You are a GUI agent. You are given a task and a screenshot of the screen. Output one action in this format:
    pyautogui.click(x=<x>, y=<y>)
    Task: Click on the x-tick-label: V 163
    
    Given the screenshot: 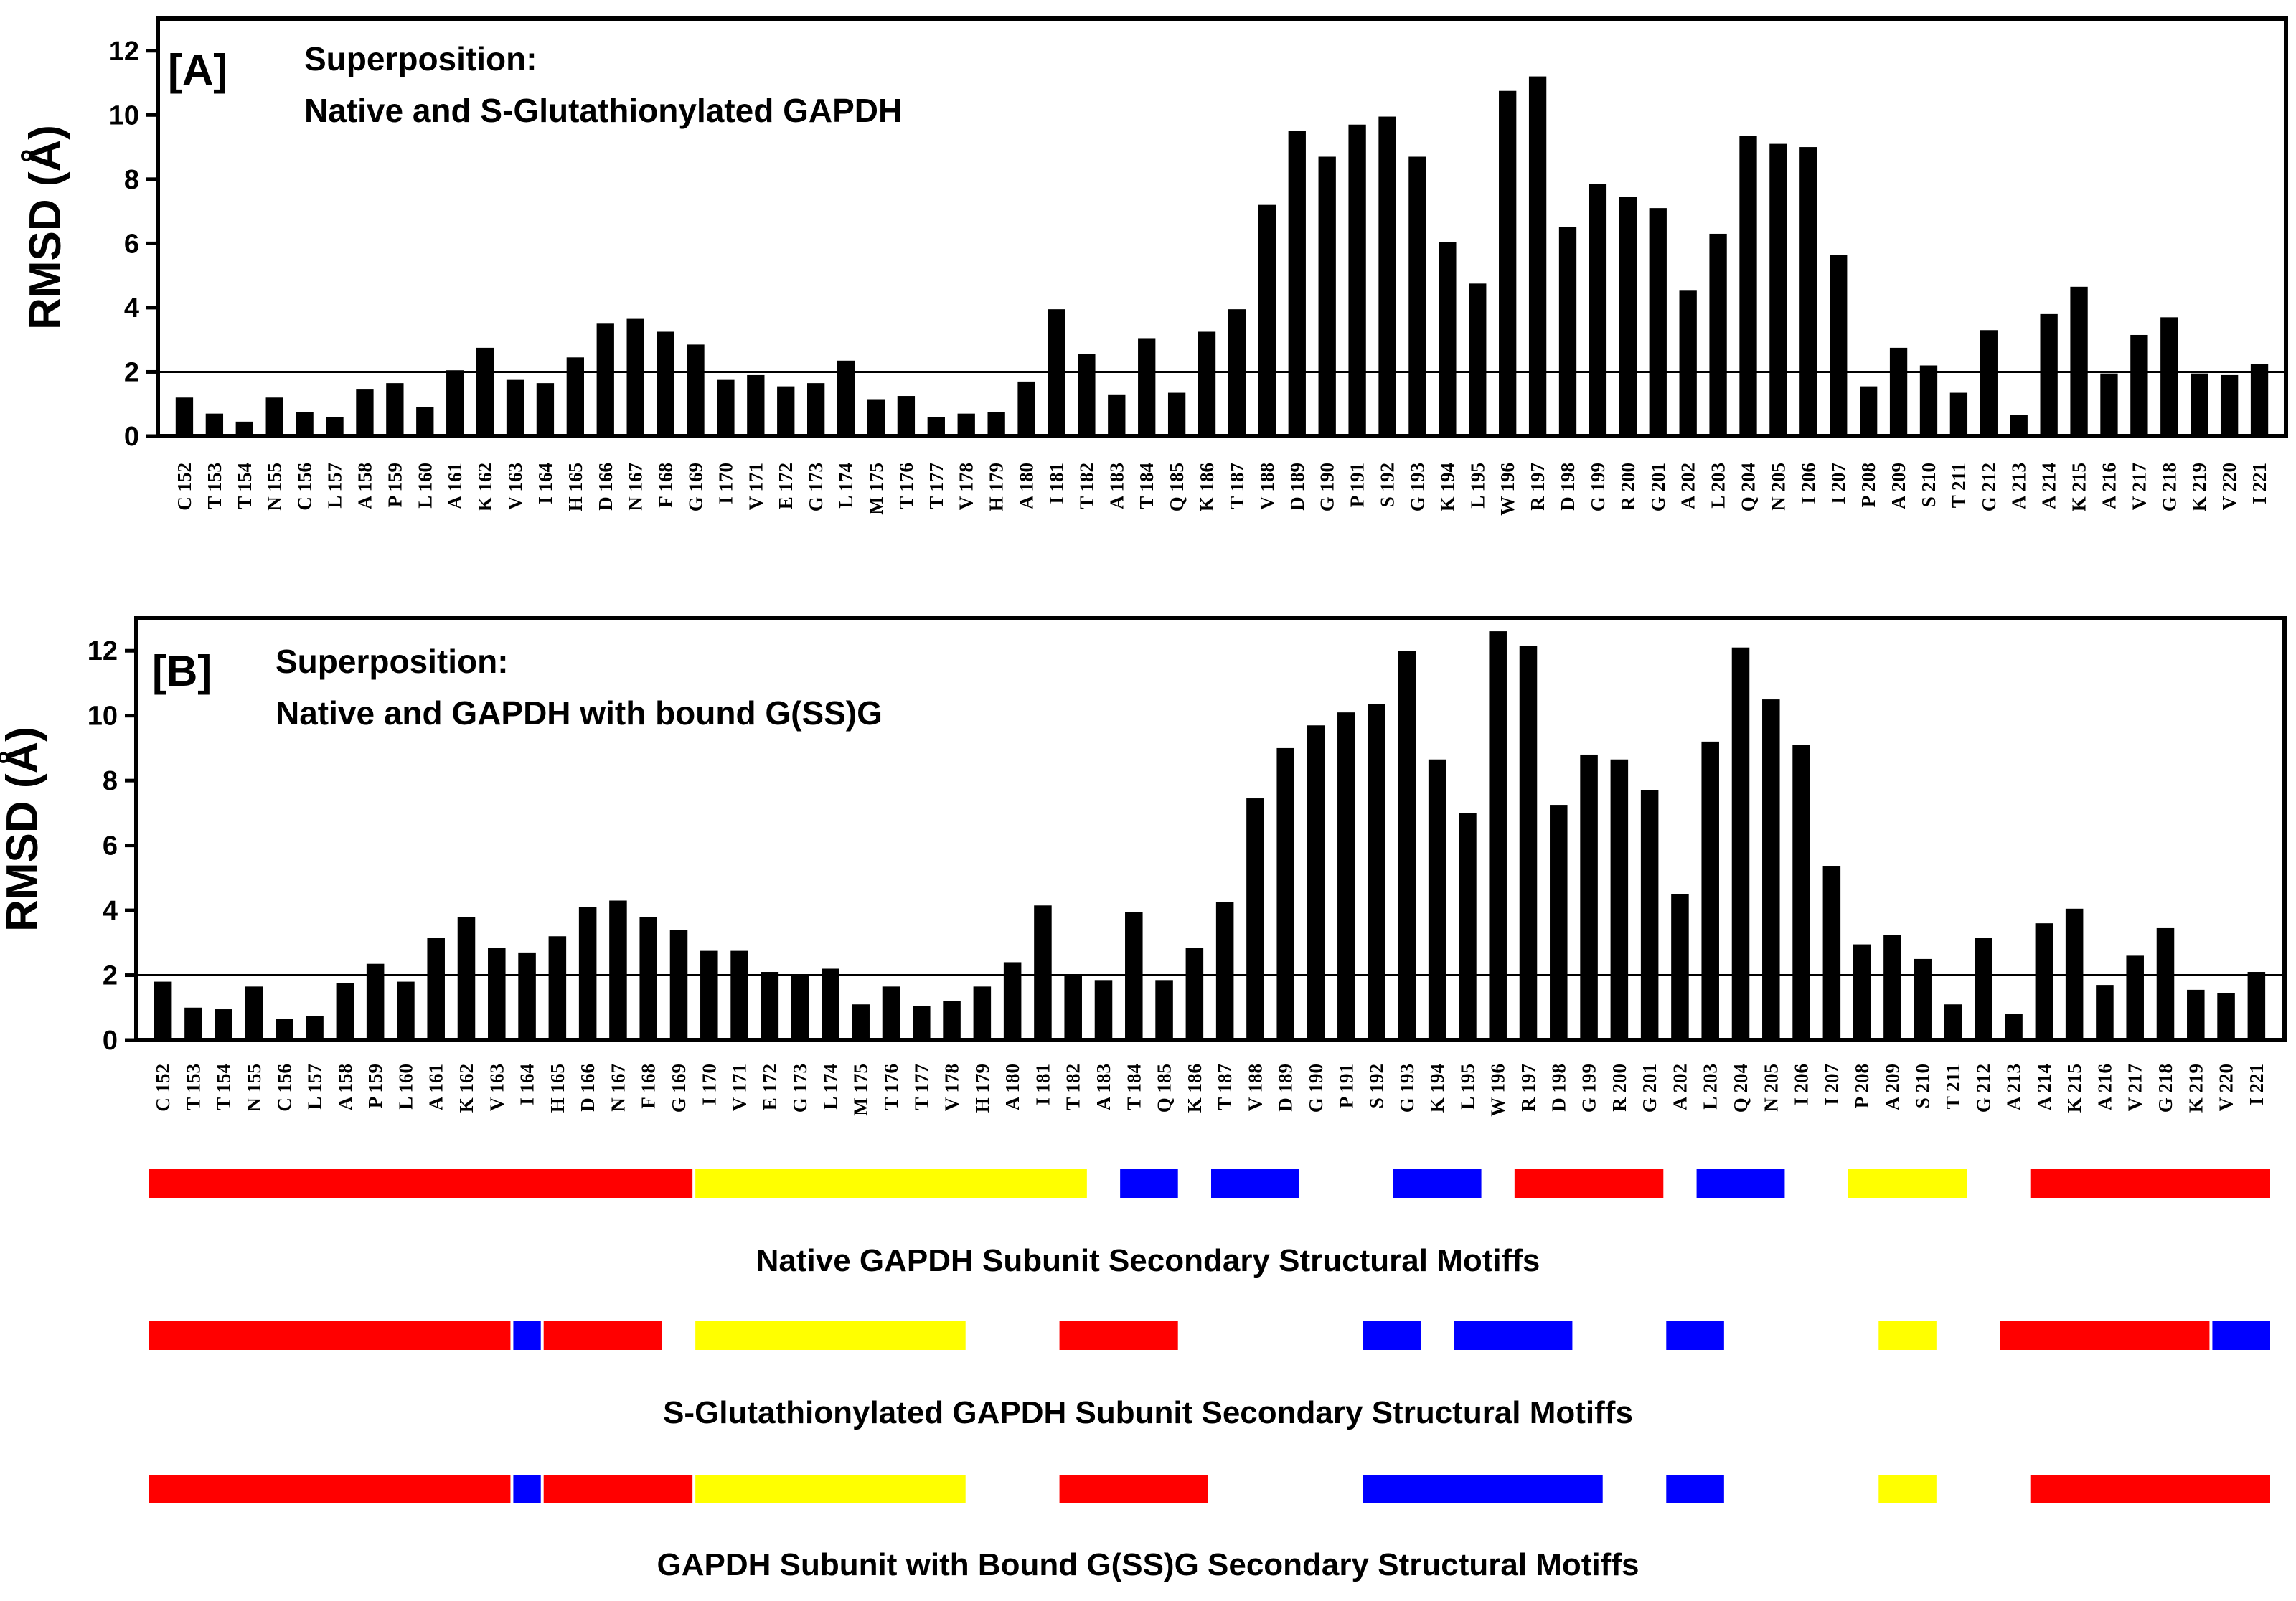 What is the action you would take?
    pyautogui.click(x=497, y=1087)
    